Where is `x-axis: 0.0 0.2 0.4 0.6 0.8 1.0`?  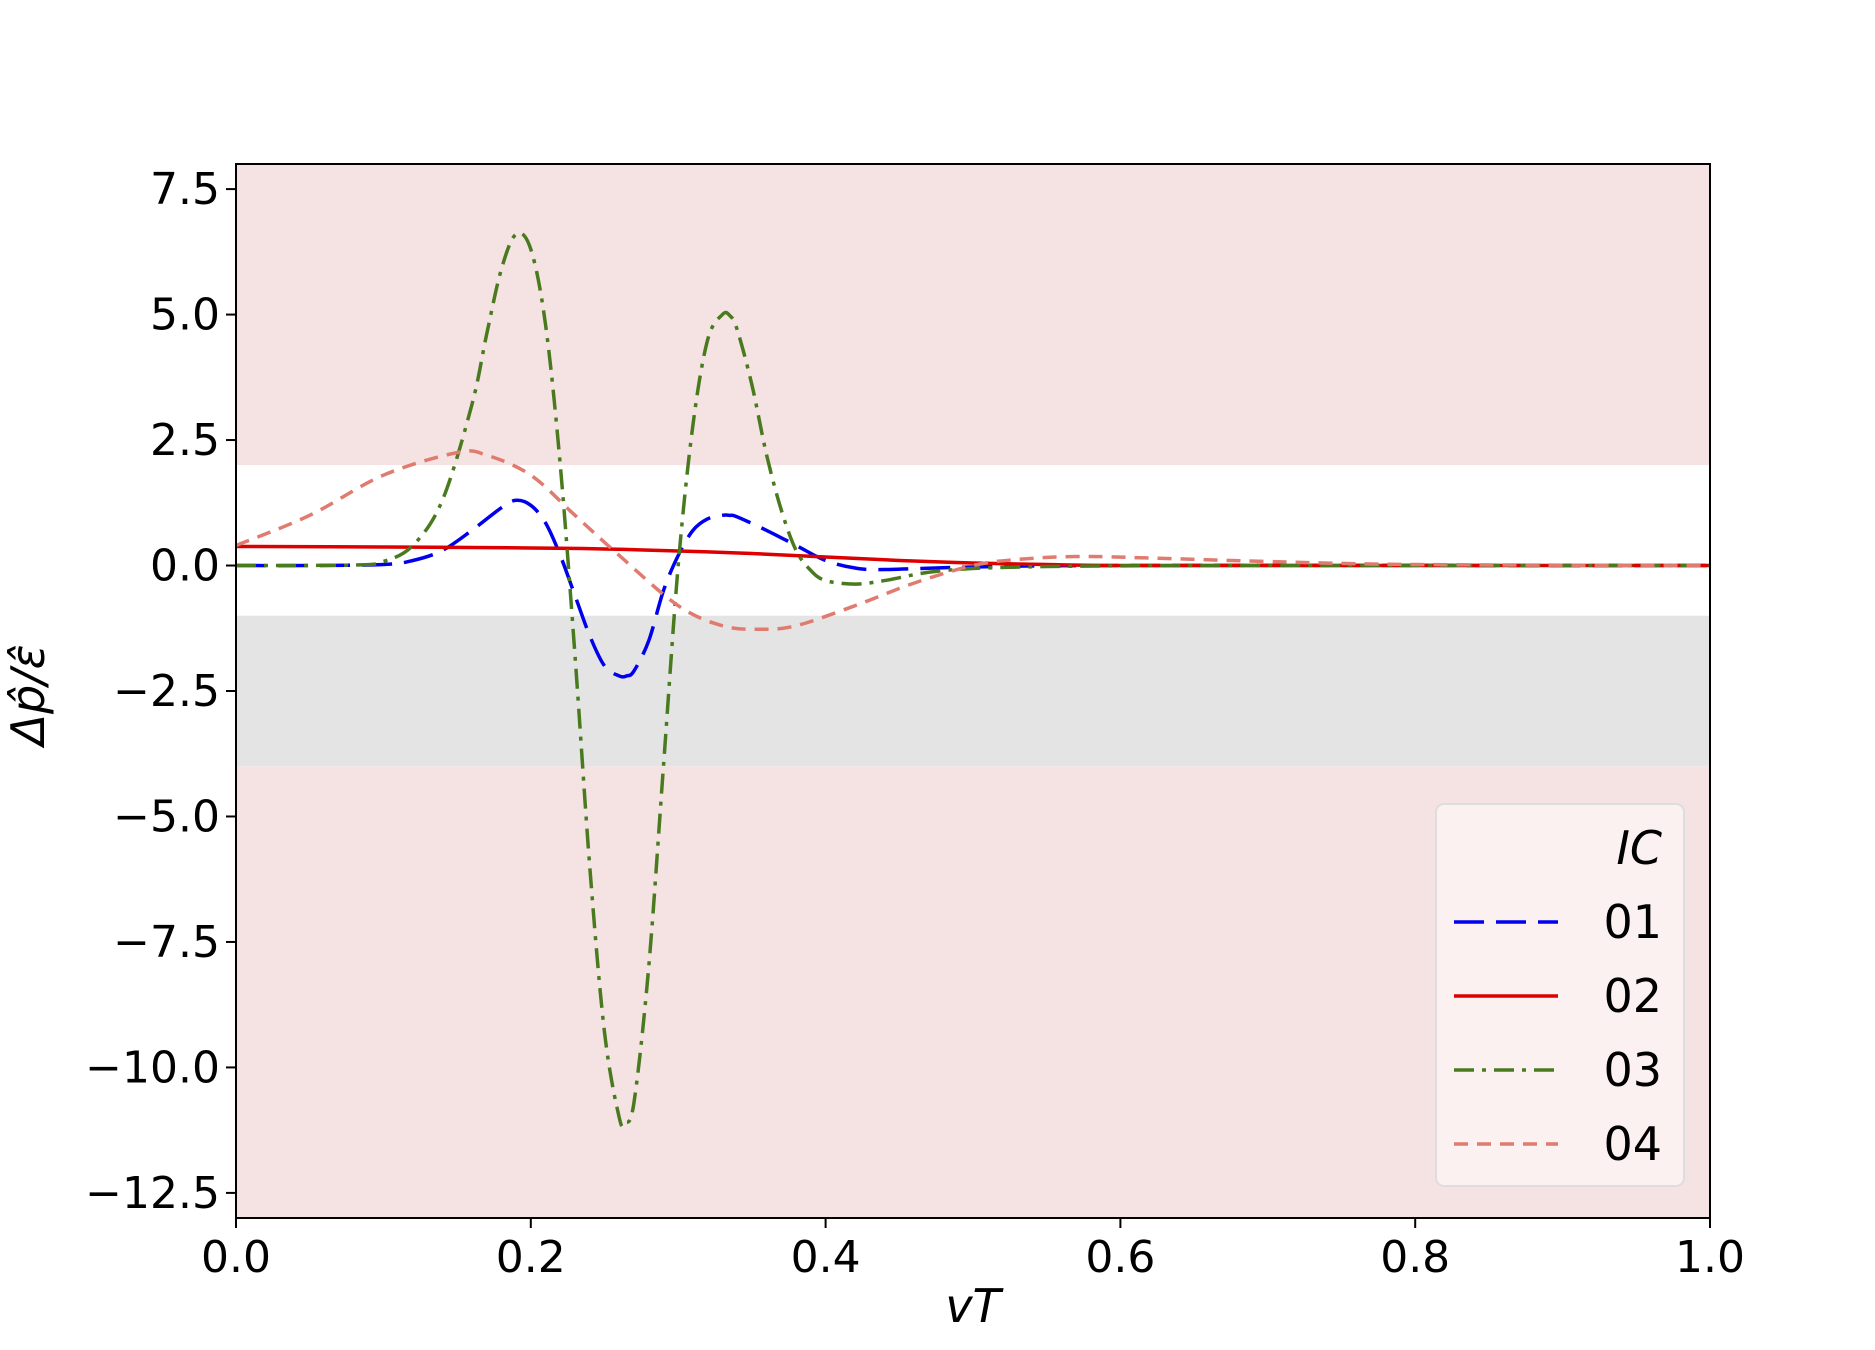
x-axis: 0.0 0.2 0.4 0.6 0.8 1.0 is located at coordinates (973, 1250).